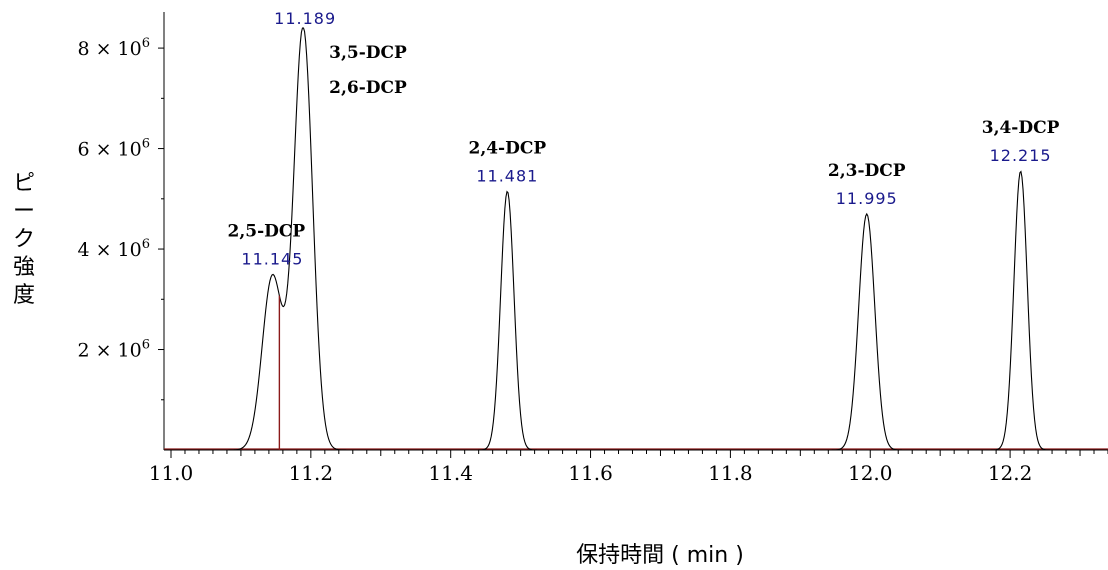  What do you see at coordinates (113, 149) in the screenshot?
I see `y-tick-label: 6 × 106` at bounding box center [113, 149].